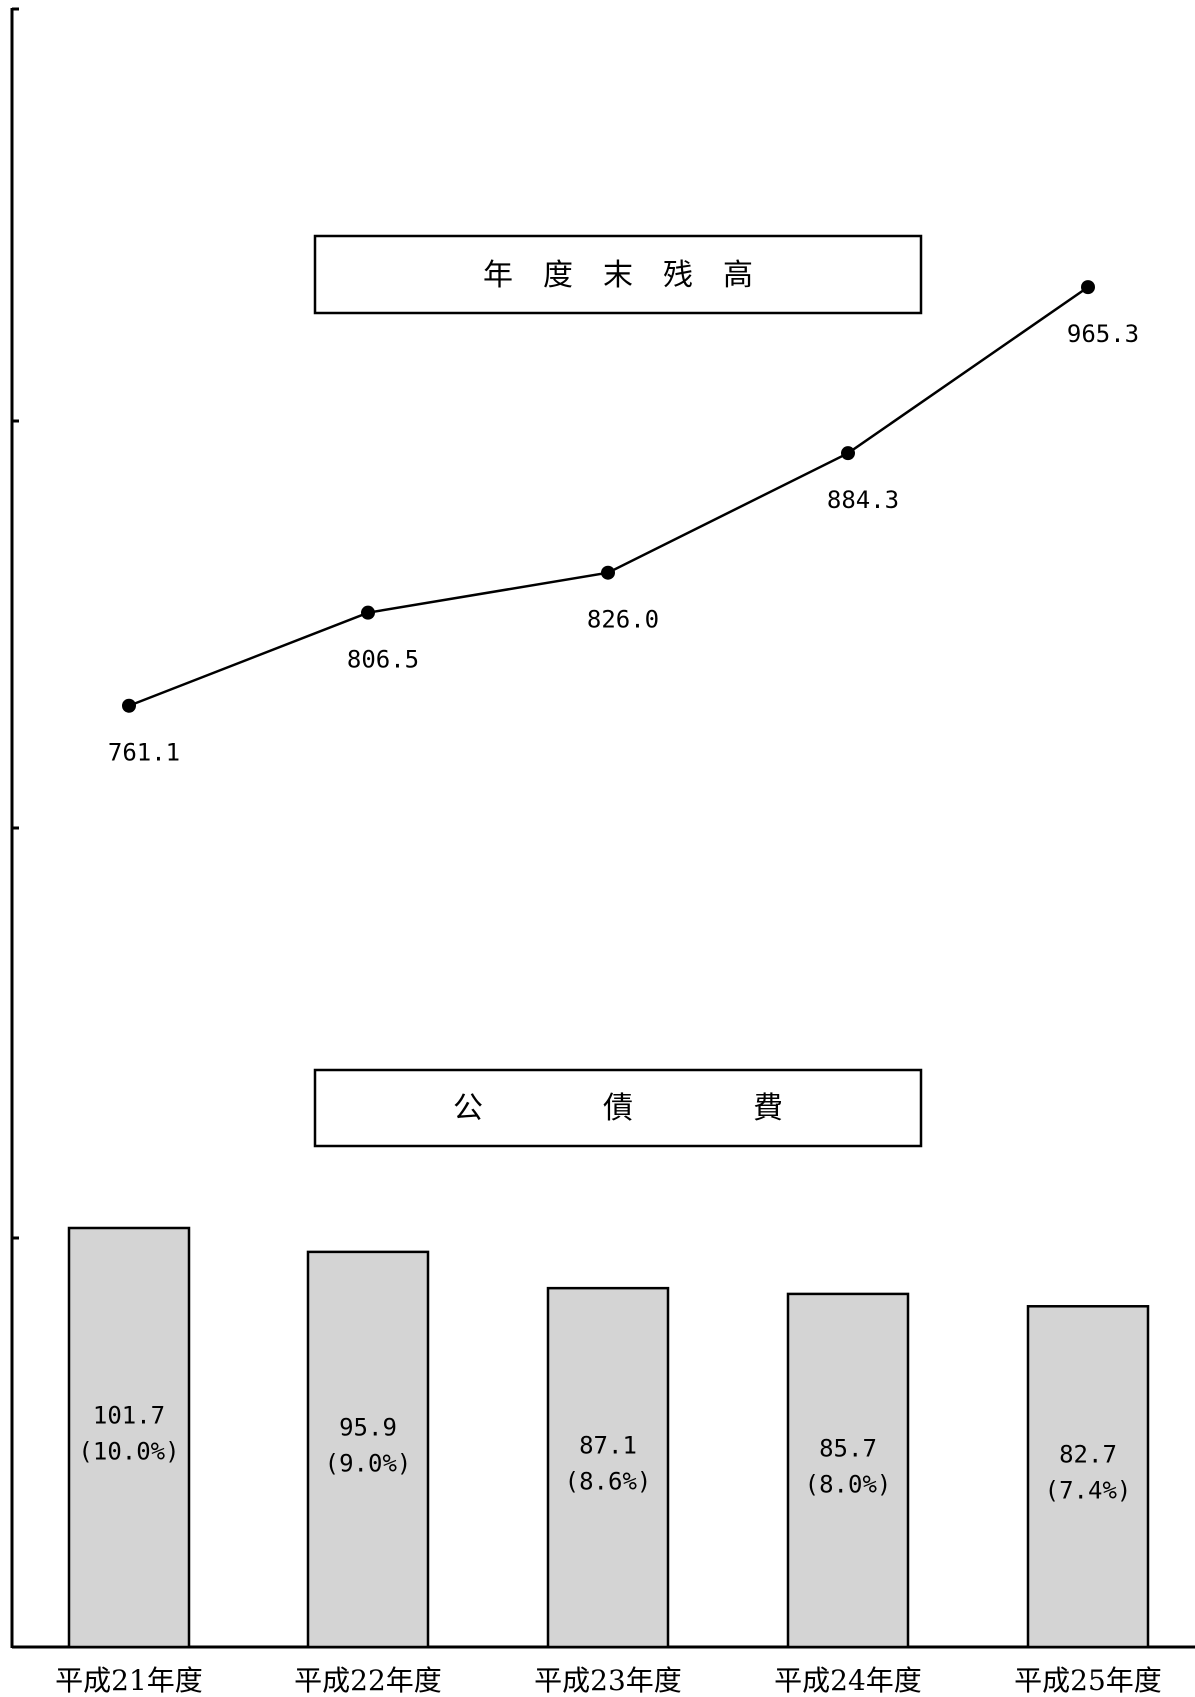 The image size is (1195, 1697). I want to click on bar-value-label: 101.7, so click(129, 1415).